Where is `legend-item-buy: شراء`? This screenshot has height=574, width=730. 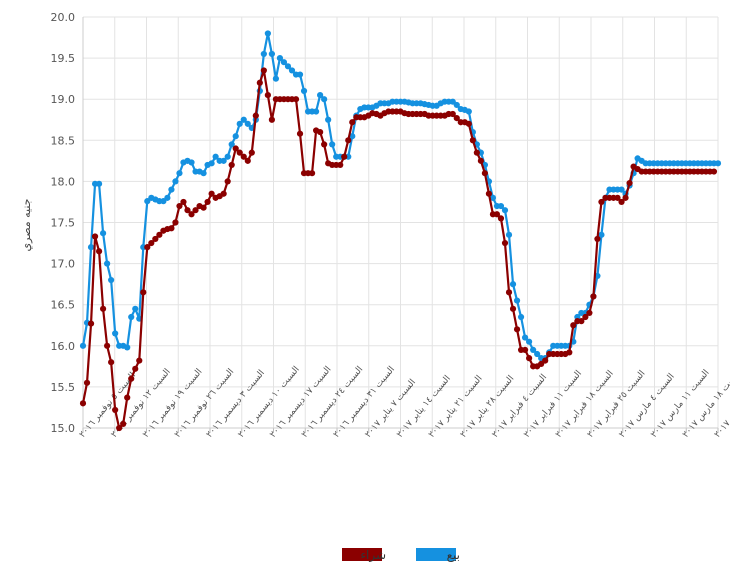
legend-item-buy: شراء is located at coordinates (364, 555).